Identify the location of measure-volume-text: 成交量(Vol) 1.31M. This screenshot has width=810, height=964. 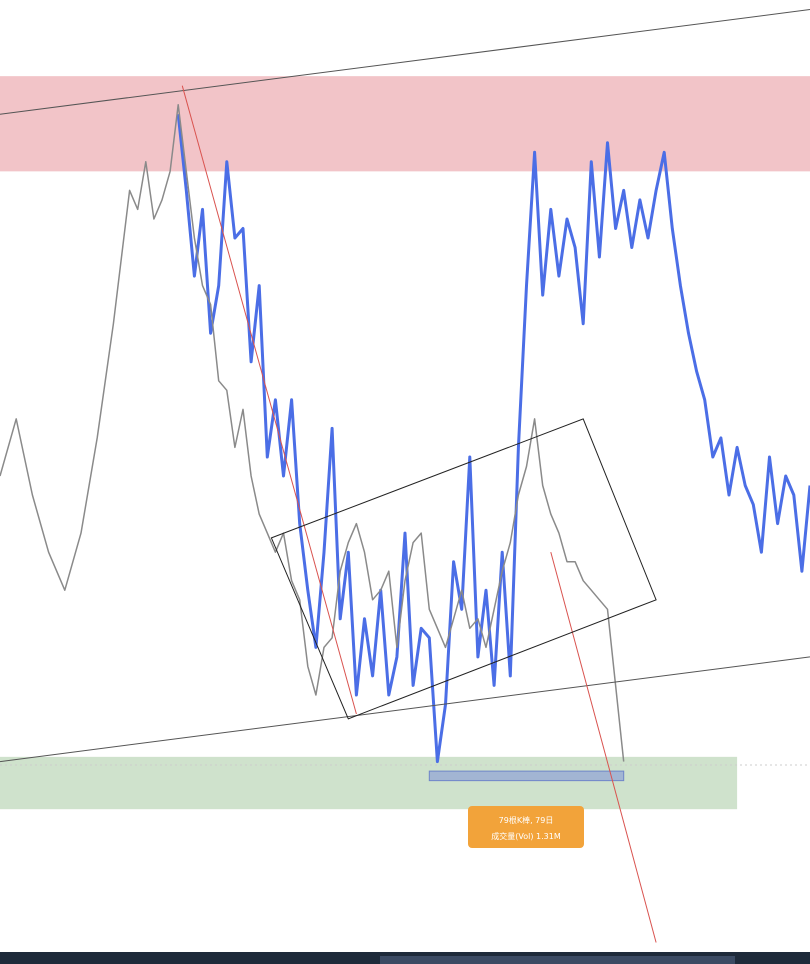
(526, 836).